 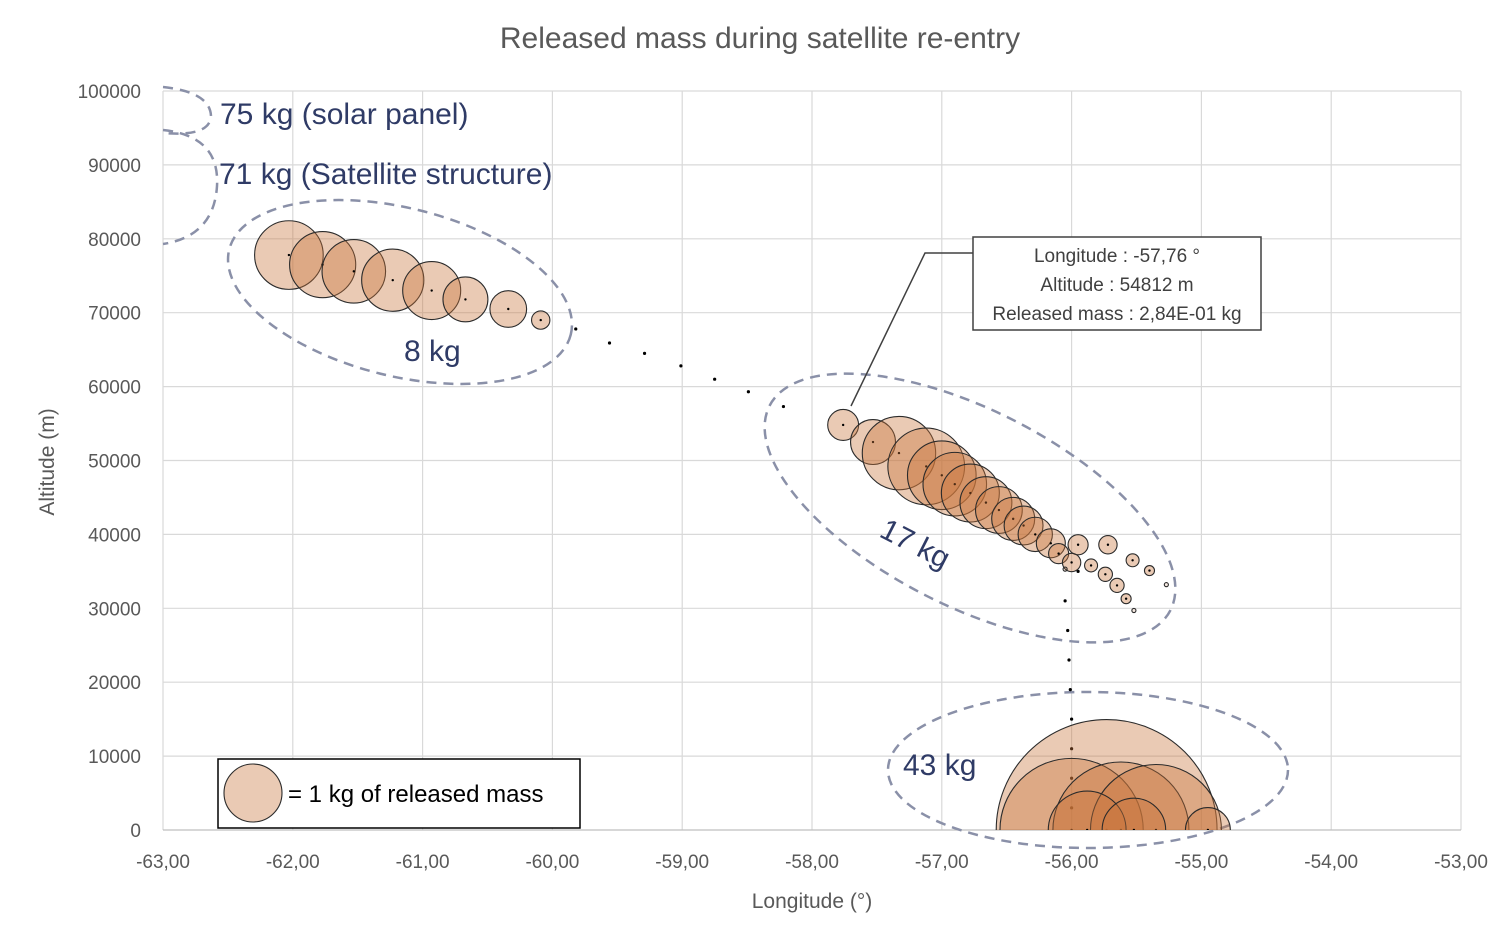 What do you see at coordinates (812, 862) in the screenshot?
I see `x-tick-label: -58,00` at bounding box center [812, 862].